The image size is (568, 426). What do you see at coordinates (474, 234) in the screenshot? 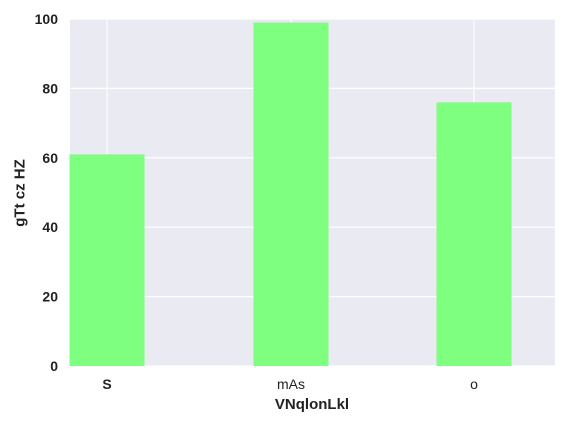
I see `bar-o` at bounding box center [474, 234].